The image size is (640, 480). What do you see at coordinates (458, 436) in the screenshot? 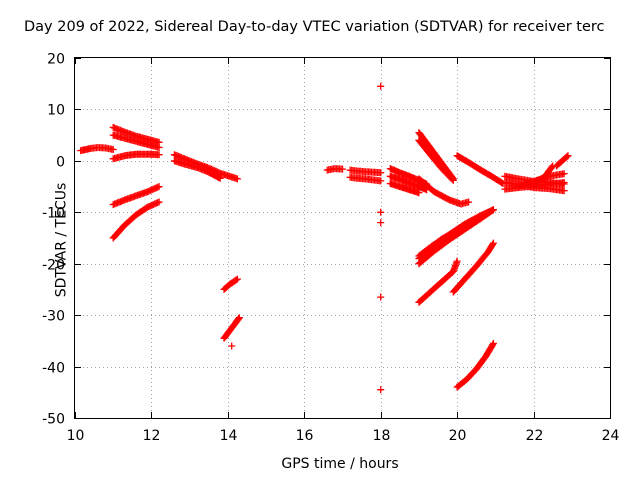
I see `x-tick-label: 20` at bounding box center [458, 436].